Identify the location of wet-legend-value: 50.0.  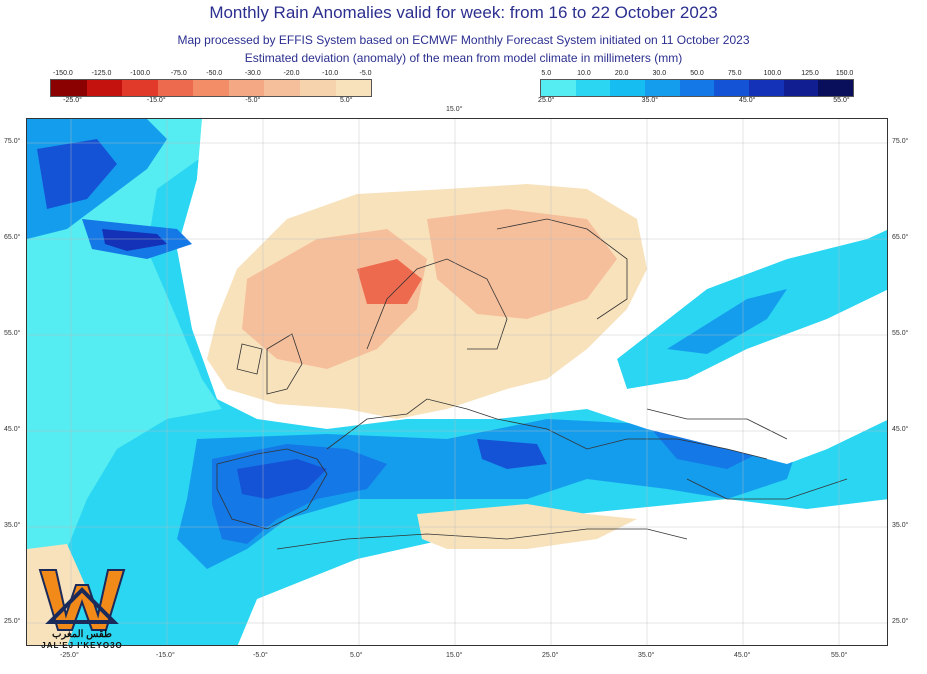
(697, 73).